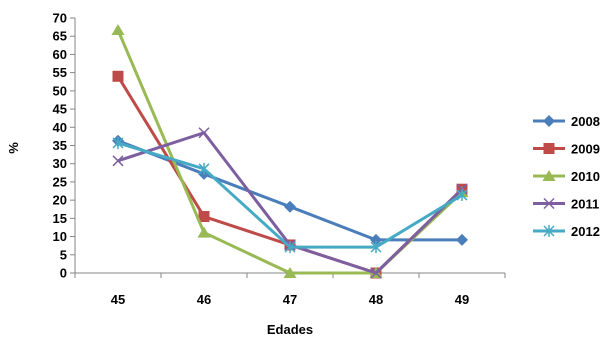 The width and height of the screenshot is (610, 339). I want to click on y-tick-label: 70, so click(60, 18).